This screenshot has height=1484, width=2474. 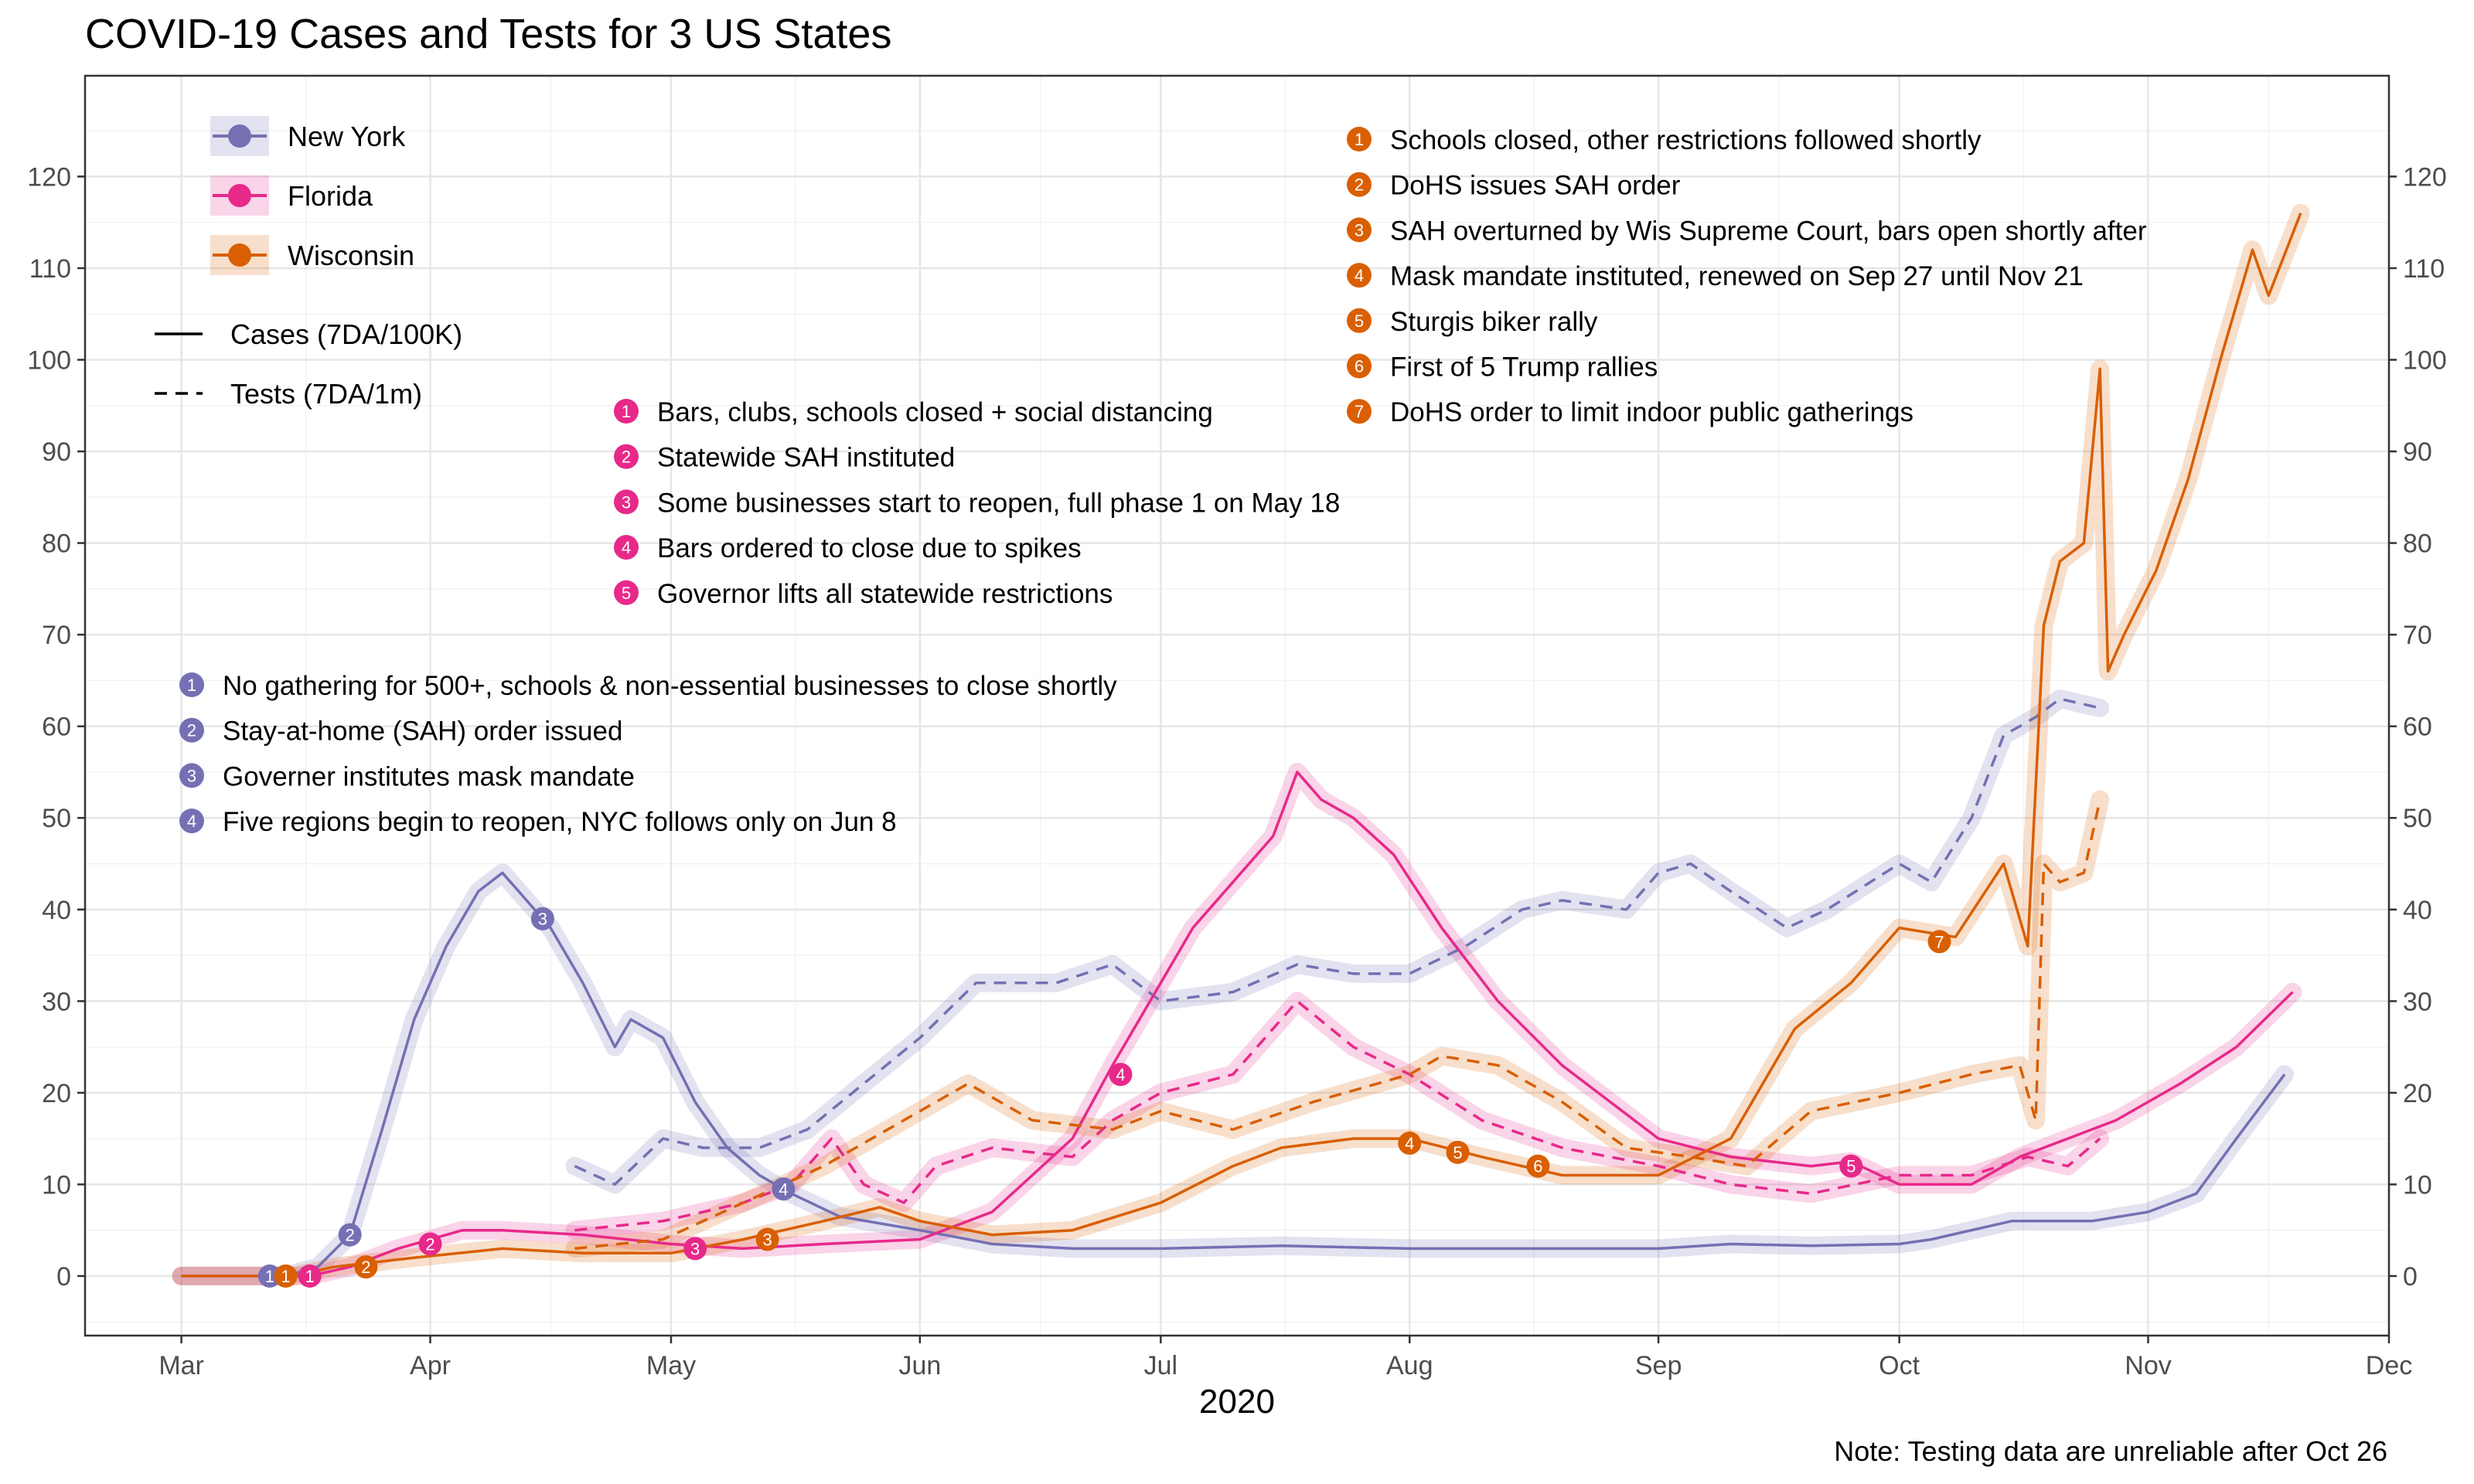 I want to click on florida-event-marker-number-3: 3, so click(x=695, y=1248).